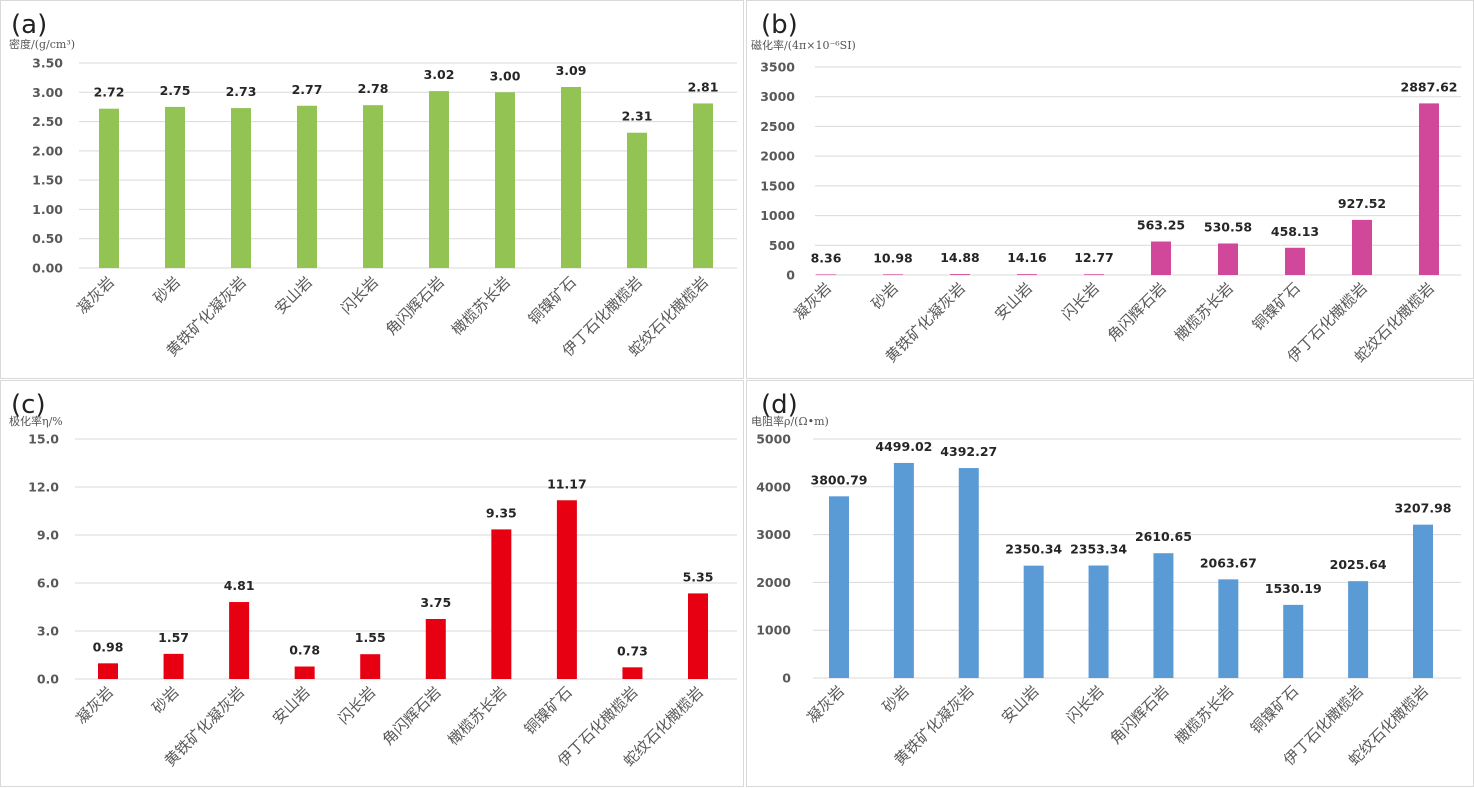  I want to click on y-tick-label: 12.0, so click(43, 487).